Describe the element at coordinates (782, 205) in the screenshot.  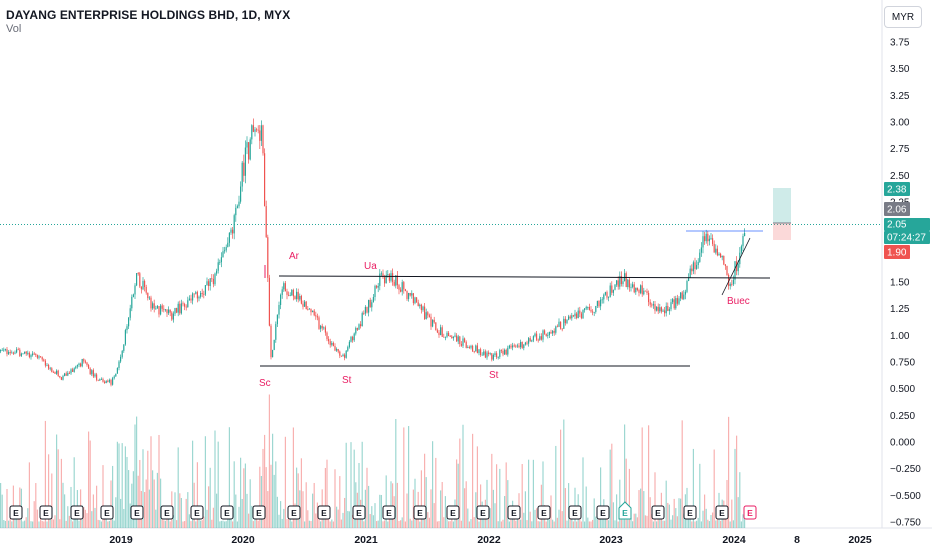
I see `target-zone` at that location.